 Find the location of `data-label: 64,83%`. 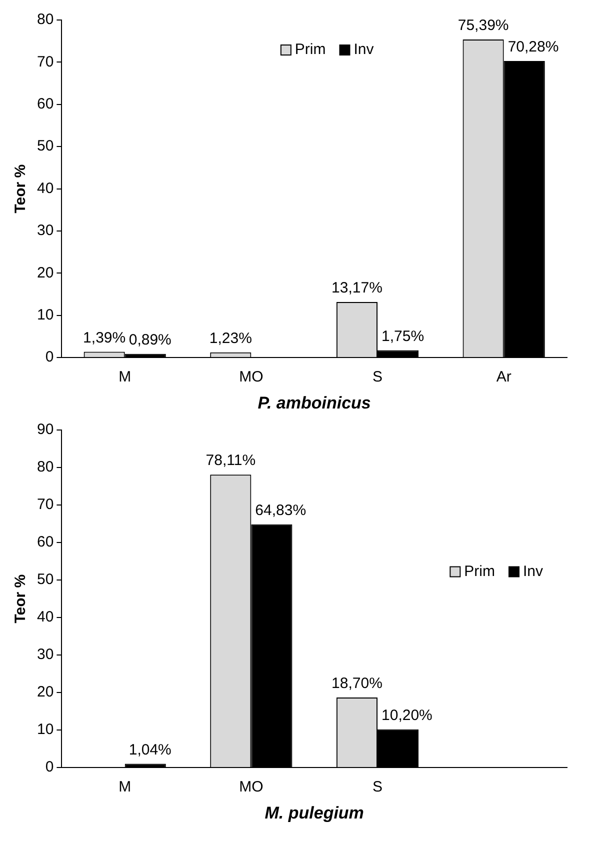

data-label: 64,83% is located at coordinates (280, 511).